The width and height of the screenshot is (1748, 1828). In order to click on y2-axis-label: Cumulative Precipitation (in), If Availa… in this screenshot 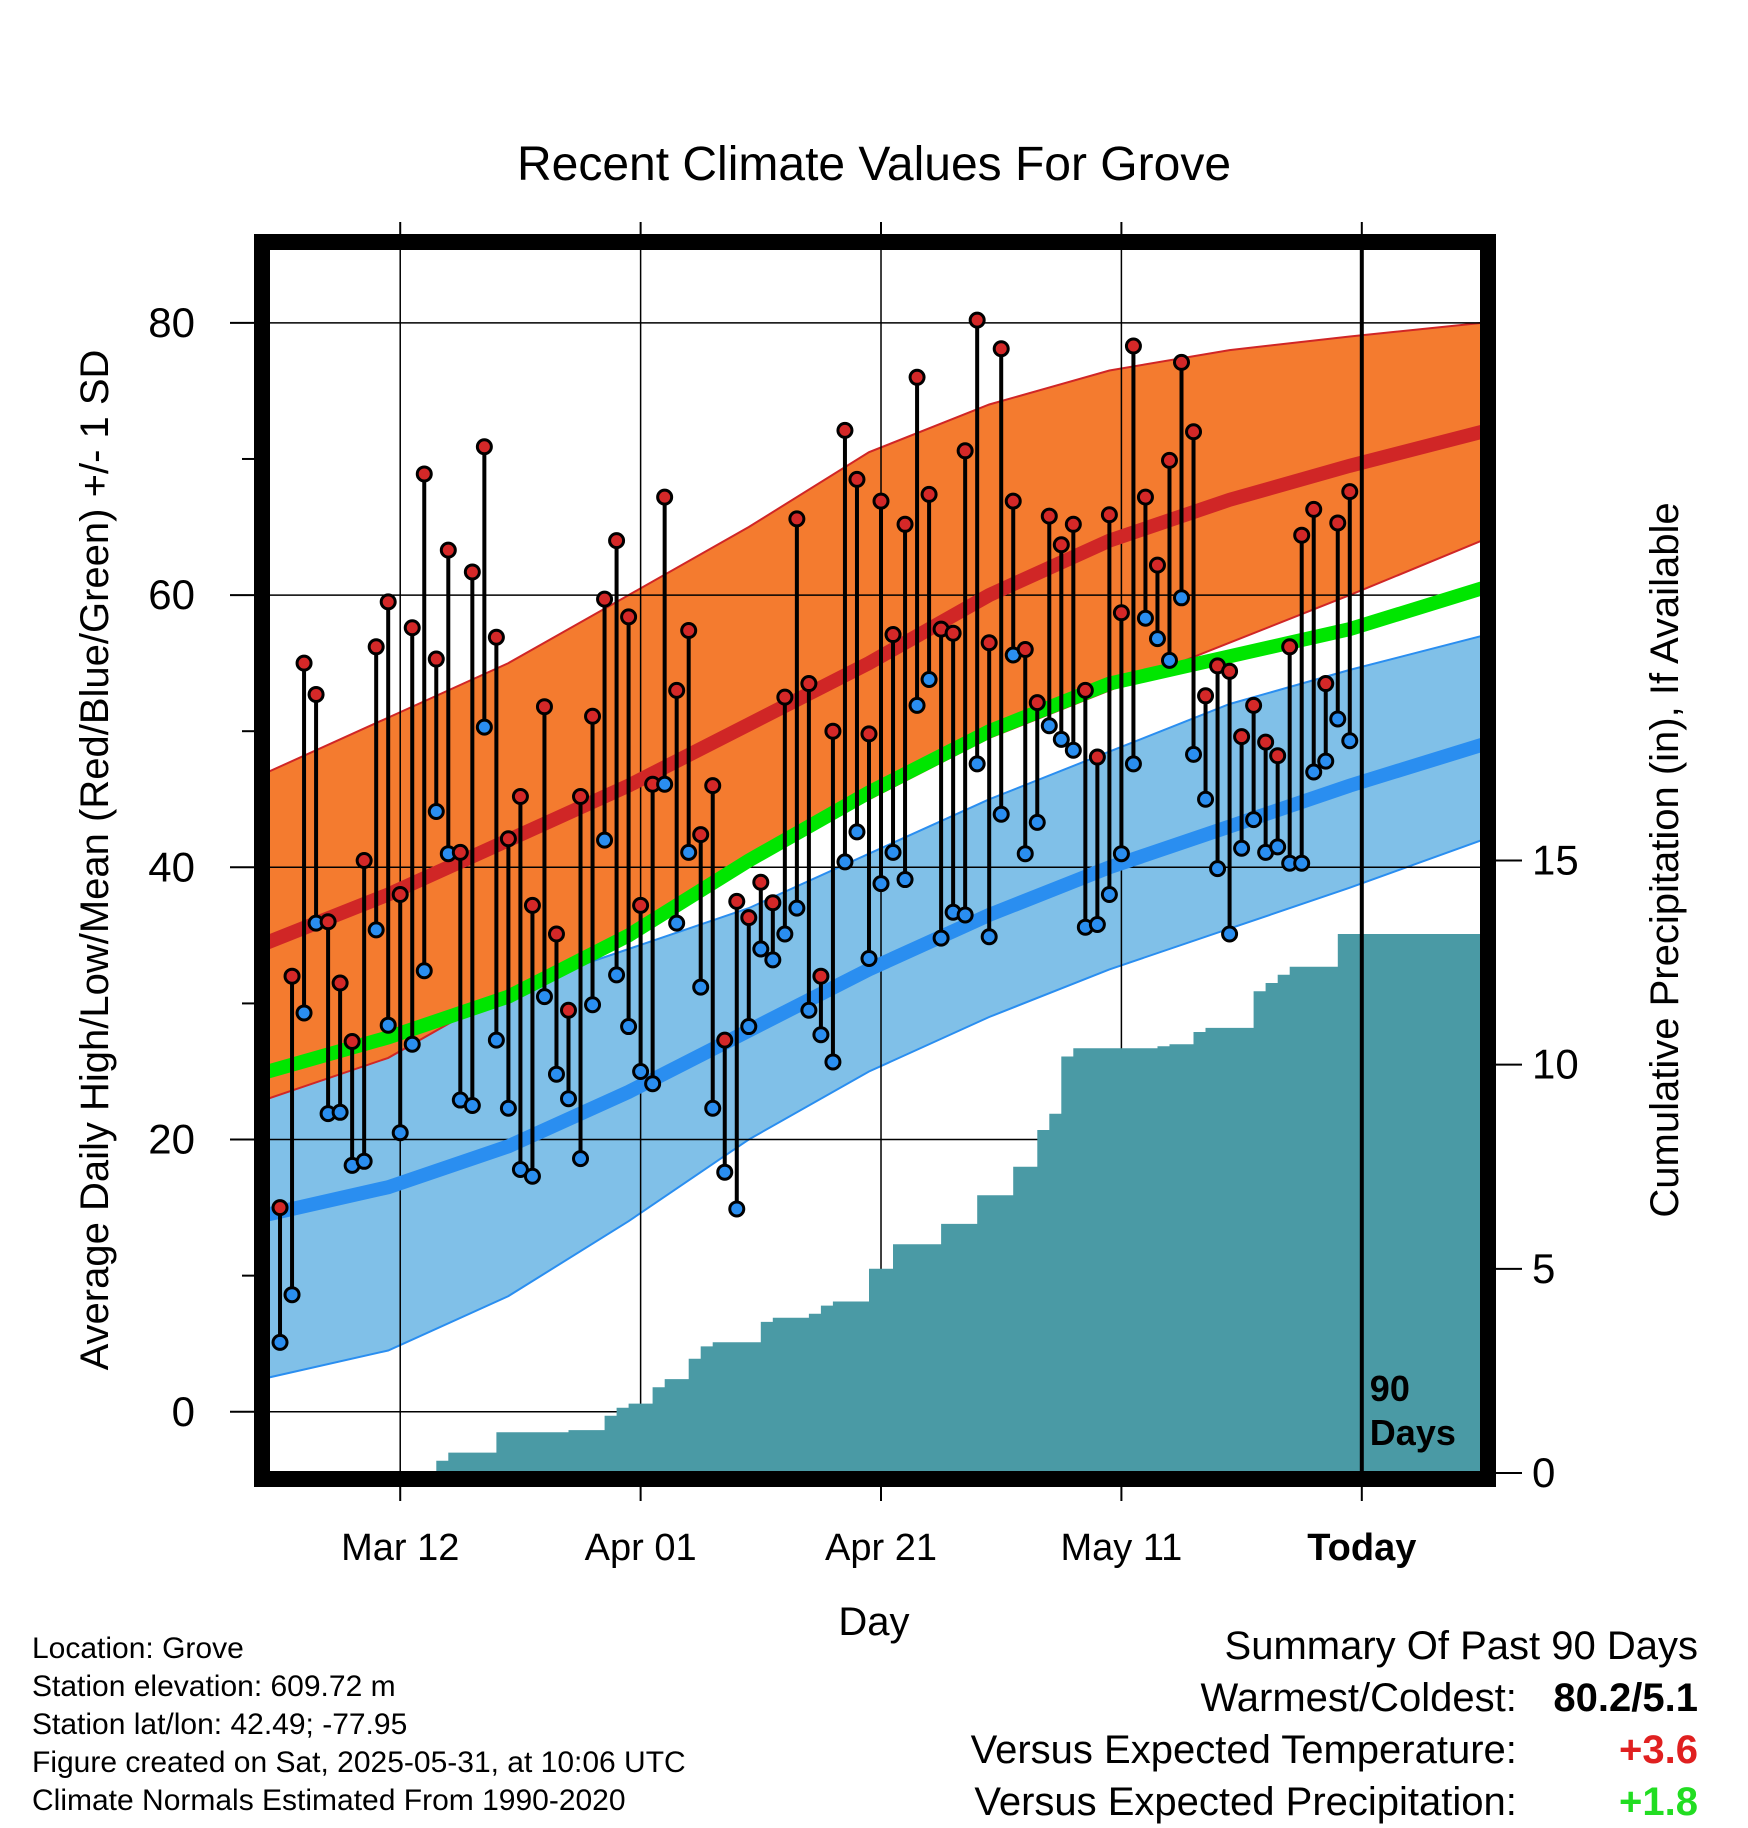, I will do `click(1665, 859)`.